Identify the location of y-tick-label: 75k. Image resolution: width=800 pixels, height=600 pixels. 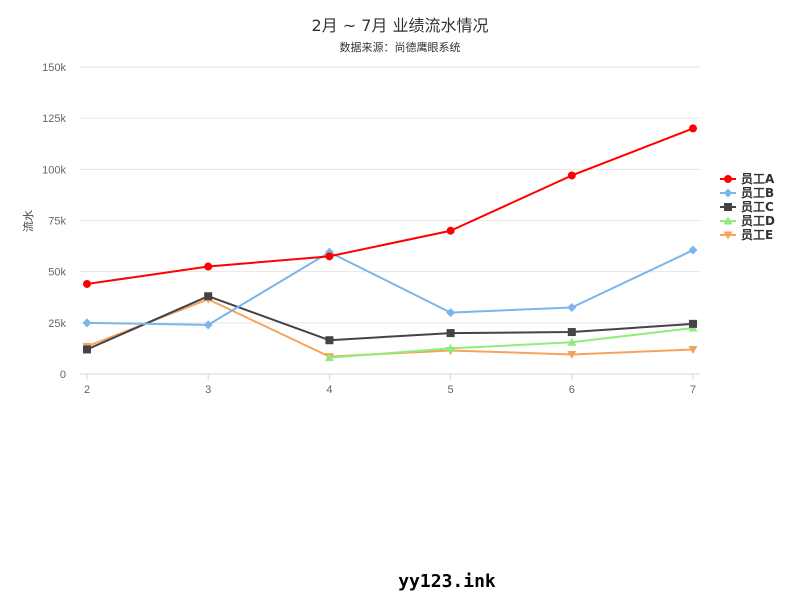
(57, 222).